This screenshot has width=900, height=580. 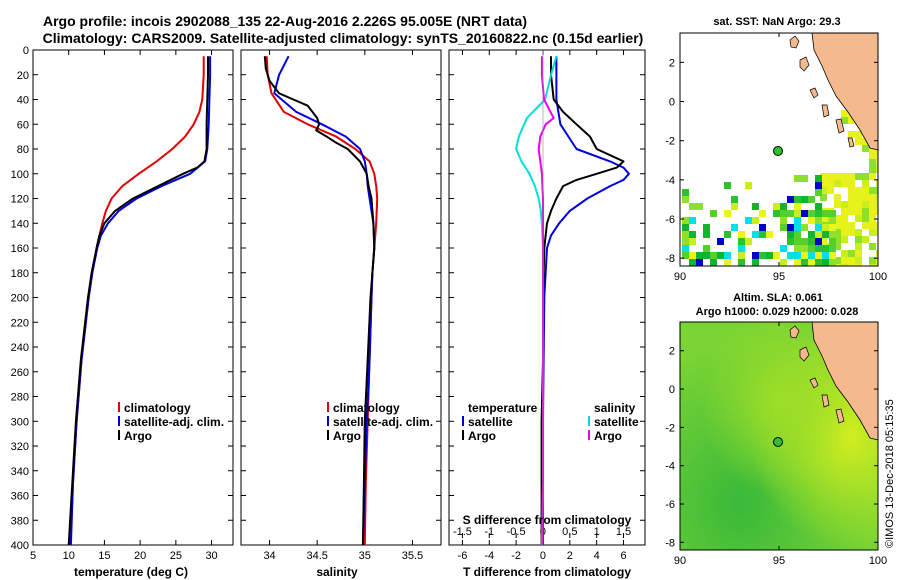 I want to click on sla-ticks: 90 95 100 2 0 -2 -4 -6 -8, so click(x=776, y=444).